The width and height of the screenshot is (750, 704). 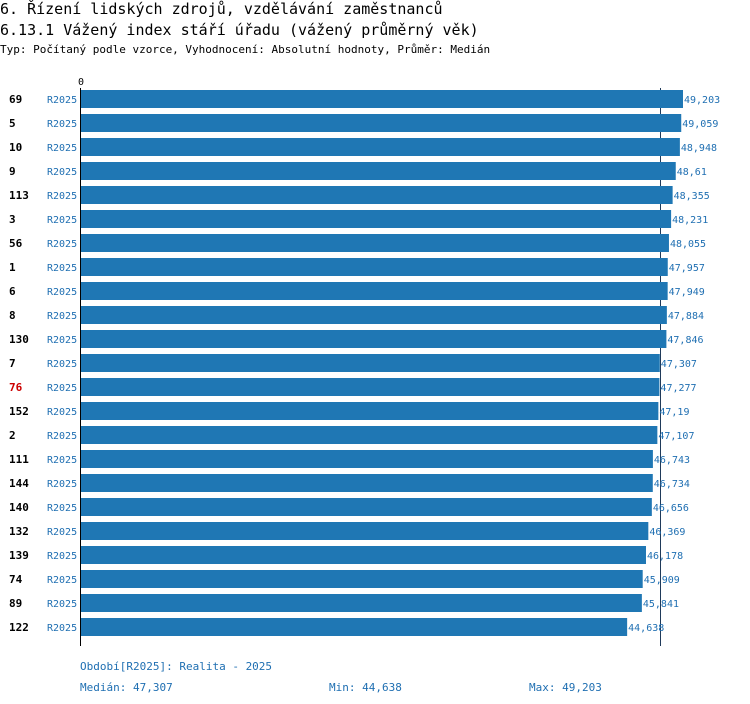 What do you see at coordinates (19, 555) in the screenshot?
I see `row-id-label: 139` at bounding box center [19, 555].